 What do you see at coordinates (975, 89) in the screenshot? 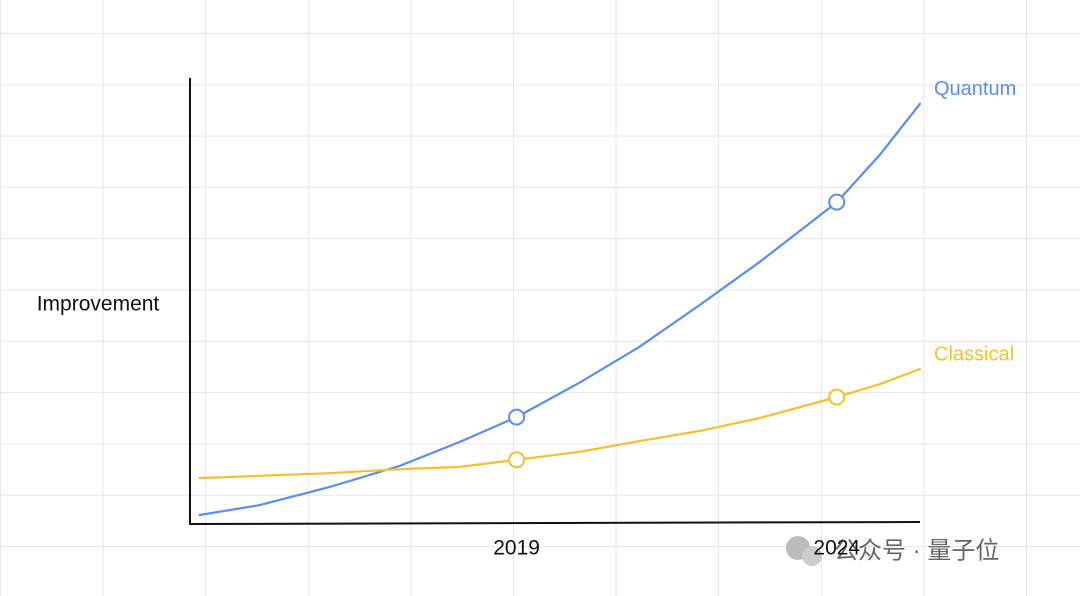
I see `series-label: Quantum` at bounding box center [975, 89].